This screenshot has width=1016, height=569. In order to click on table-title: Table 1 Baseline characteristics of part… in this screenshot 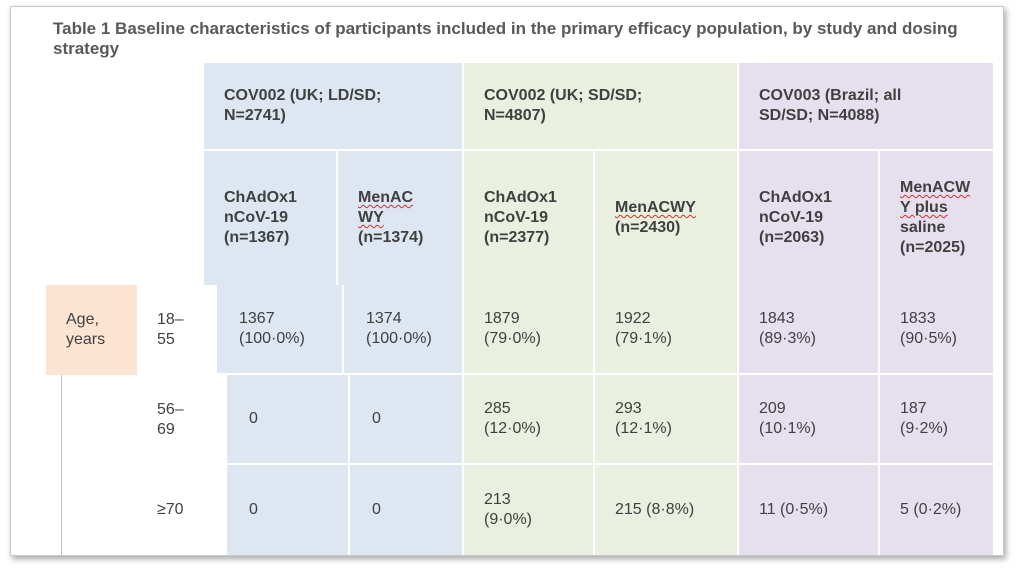, I will do `click(505, 38)`.